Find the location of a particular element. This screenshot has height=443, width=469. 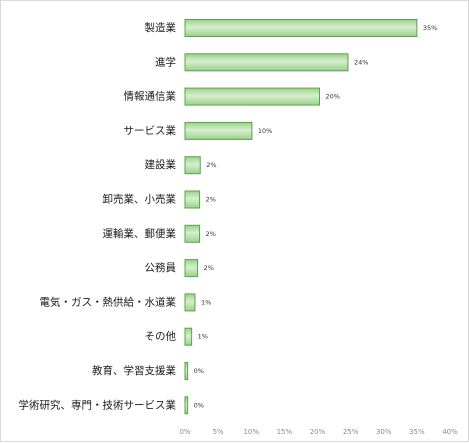

x-tick-label: 10% is located at coordinates (251, 432).